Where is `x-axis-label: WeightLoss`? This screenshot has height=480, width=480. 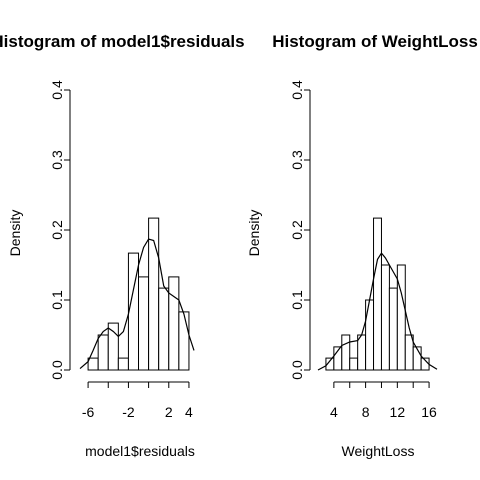
x-axis-label: WeightLoss is located at coordinates (378, 451).